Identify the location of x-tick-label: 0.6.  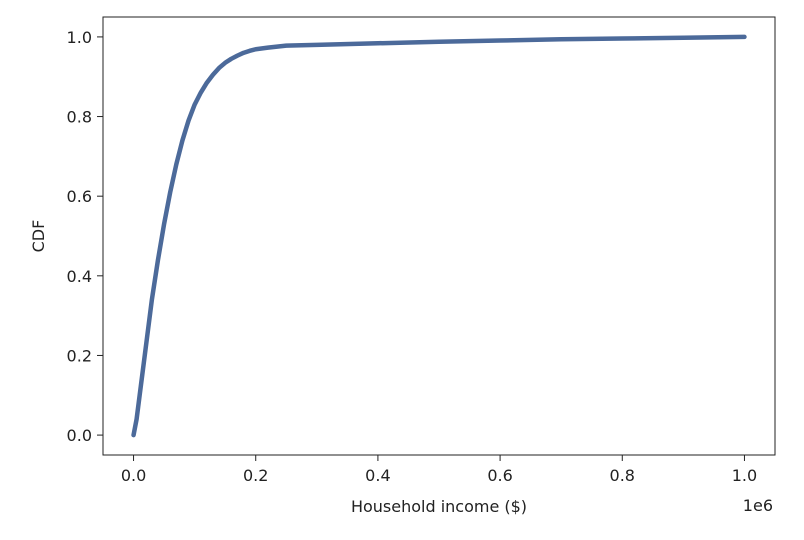
(499, 475).